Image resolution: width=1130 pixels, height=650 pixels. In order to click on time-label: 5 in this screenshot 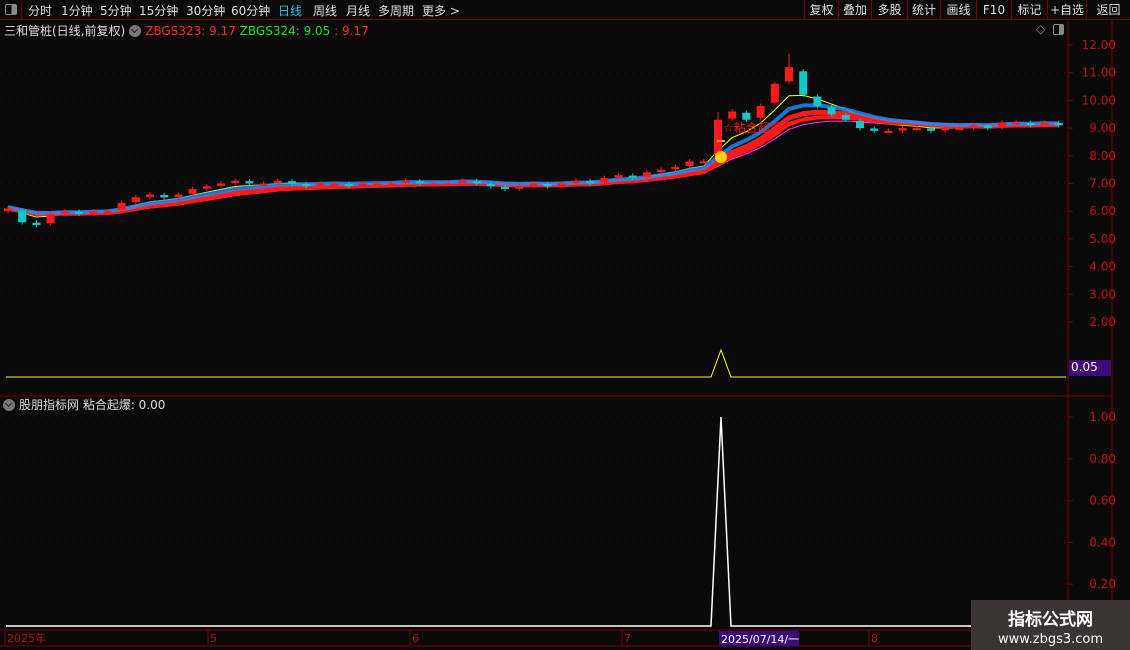, I will do `click(213, 638)`.